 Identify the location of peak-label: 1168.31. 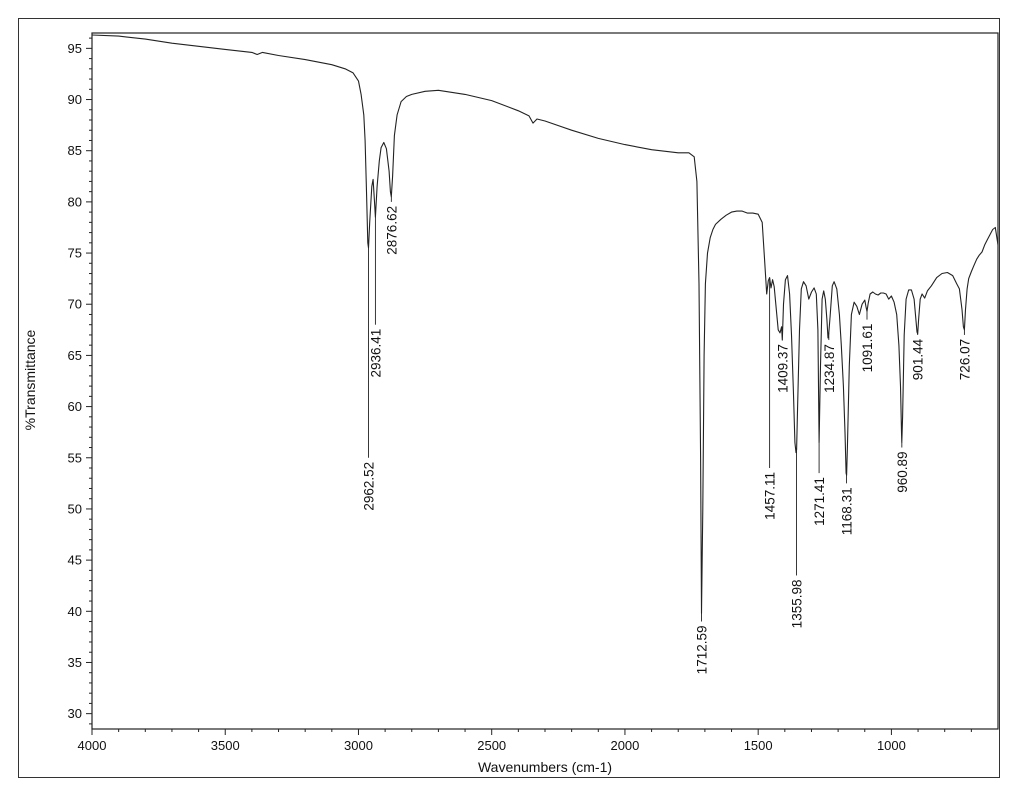
(847, 511).